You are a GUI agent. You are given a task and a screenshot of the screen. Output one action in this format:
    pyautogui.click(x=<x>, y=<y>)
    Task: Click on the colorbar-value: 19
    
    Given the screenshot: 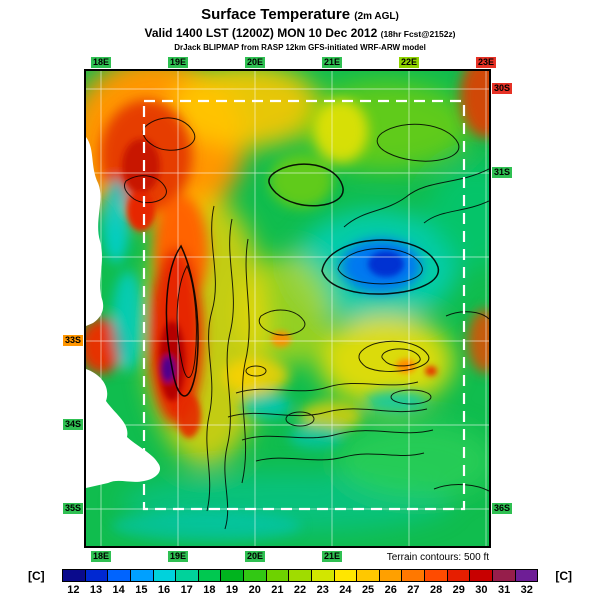 What is the action you would take?
    pyautogui.click(x=232, y=590)
    